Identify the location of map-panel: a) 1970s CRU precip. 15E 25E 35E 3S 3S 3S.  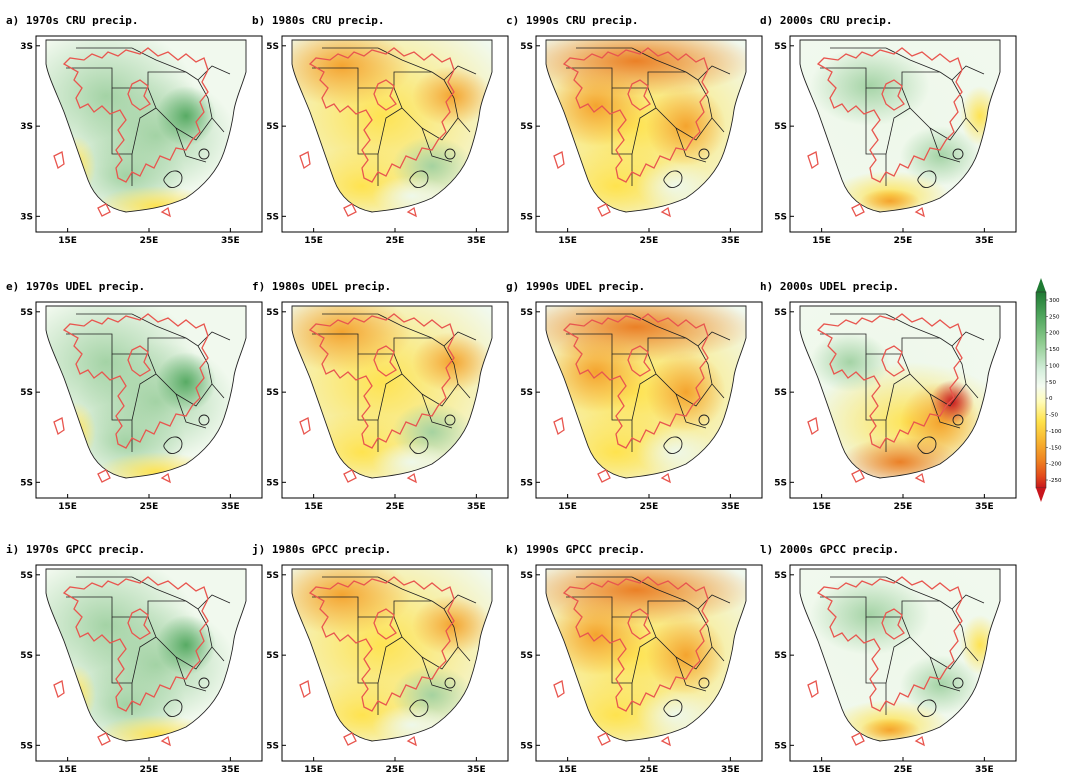
(134, 130).